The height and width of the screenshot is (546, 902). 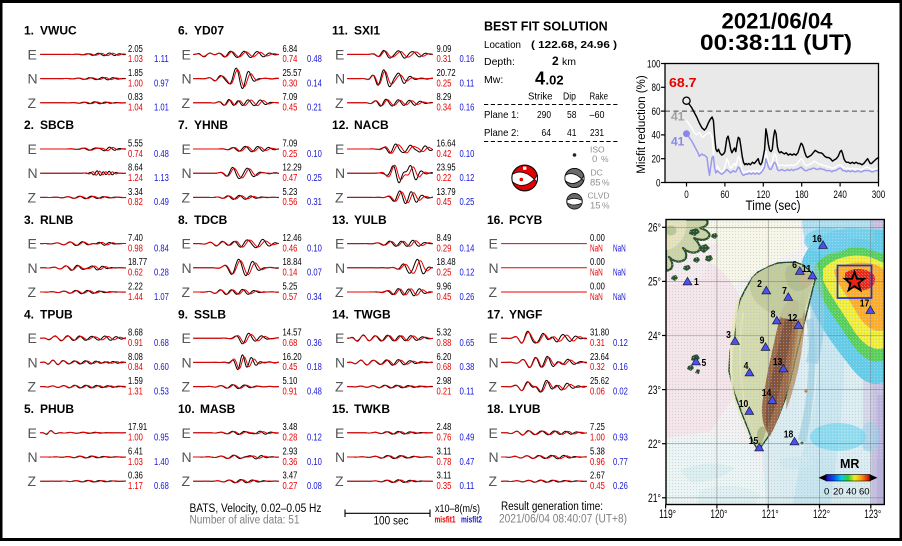 I want to click on svg-text: 0.57, so click(x=290, y=297).